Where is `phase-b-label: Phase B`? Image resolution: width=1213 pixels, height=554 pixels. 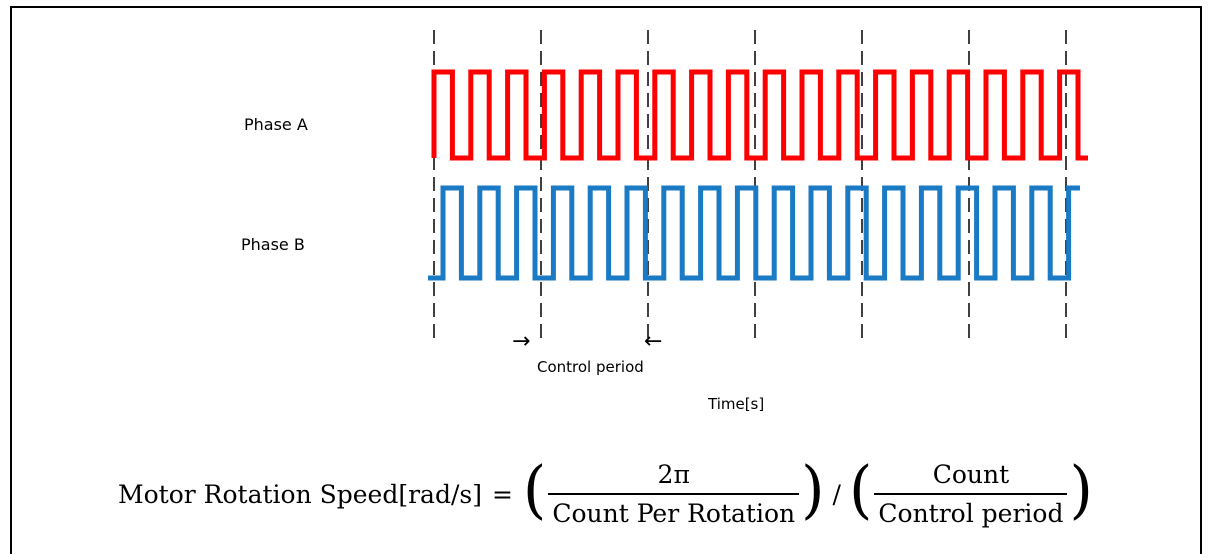 phase-b-label: Phase B is located at coordinates (273, 244).